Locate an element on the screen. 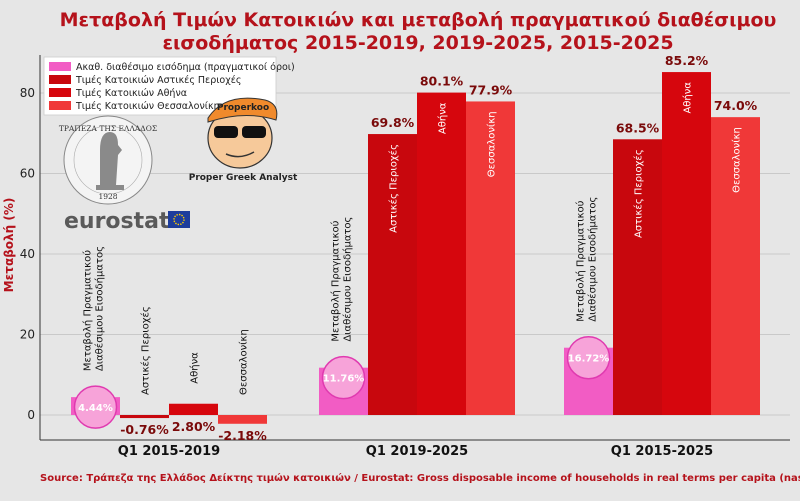 Image resolution: width=800 pixels, height=501 pixels. y-ticks: 0 20 40 60 80 is located at coordinates (27, 254).